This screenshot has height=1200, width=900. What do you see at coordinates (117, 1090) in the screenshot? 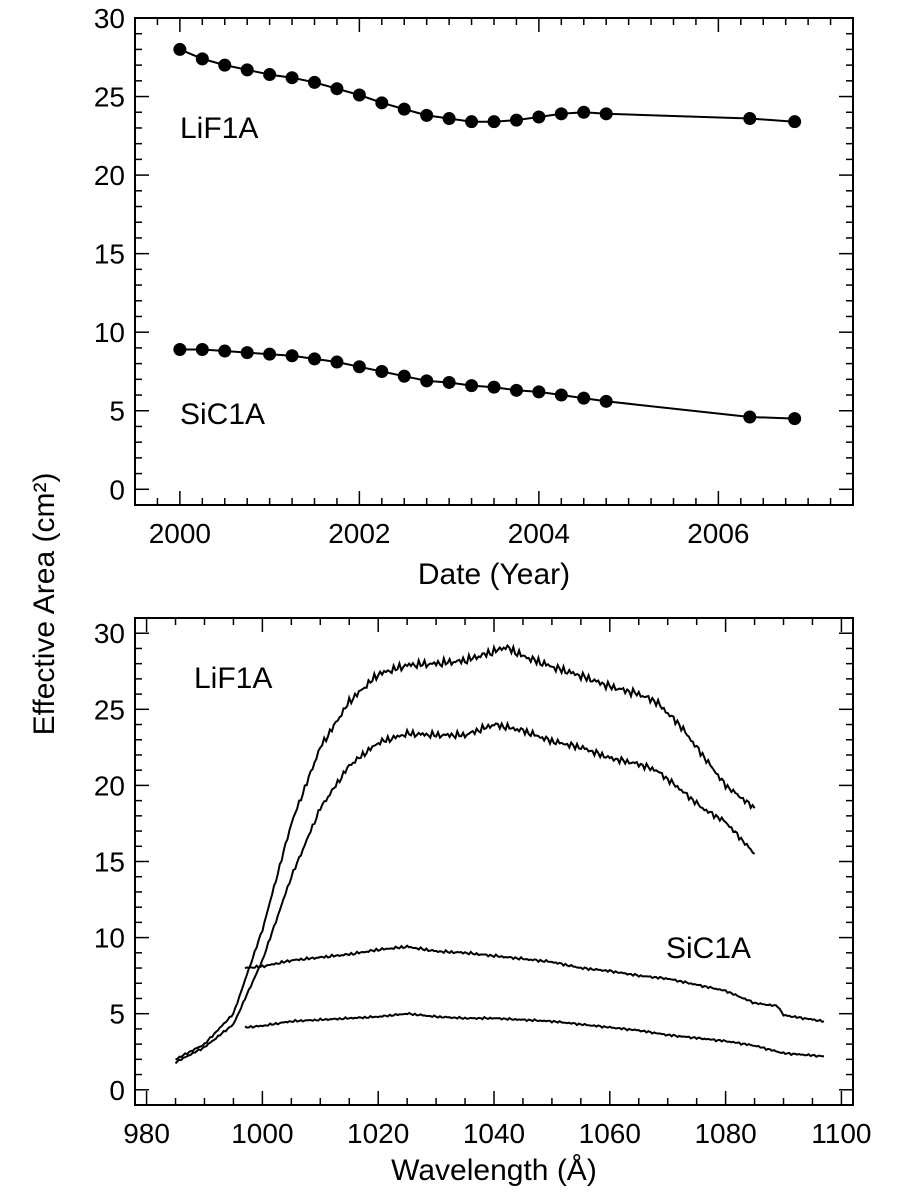
I see `wavelength-panel-ytick-label: 0` at bounding box center [117, 1090].